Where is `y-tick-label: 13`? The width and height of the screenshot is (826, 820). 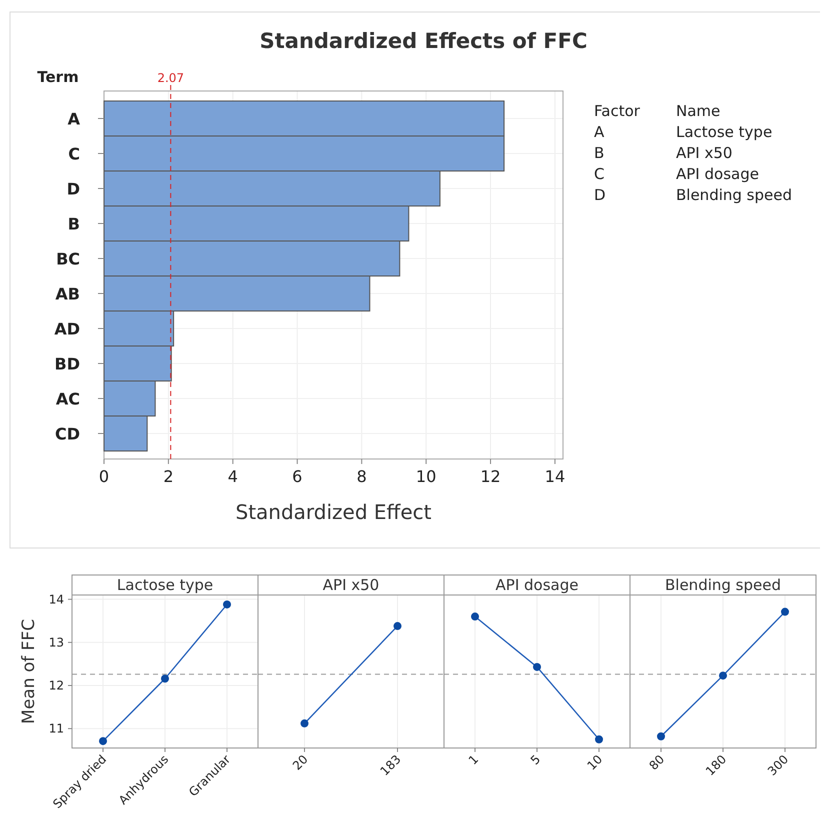 y-tick-label: 13 is located at coordinates (56, 642).